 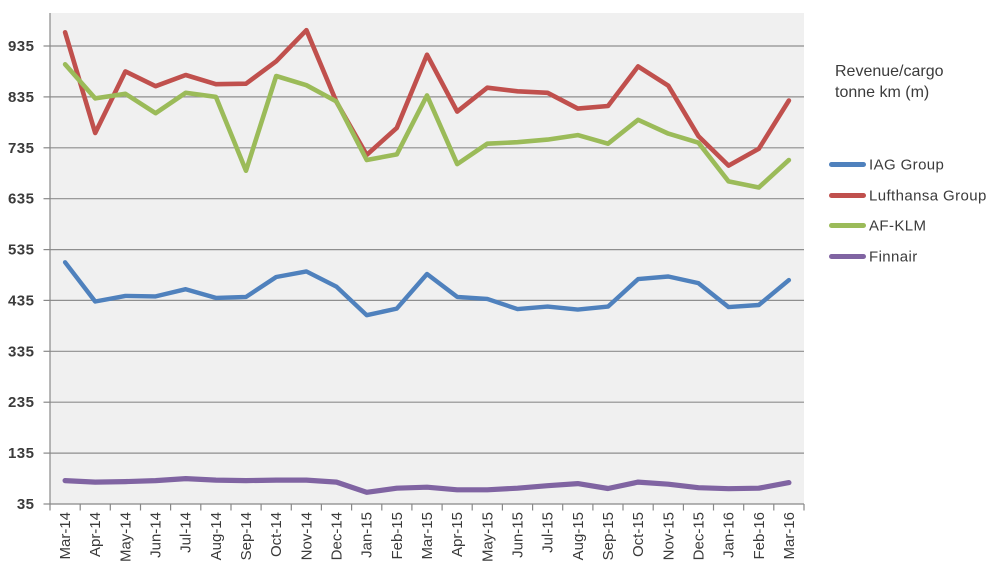 What do you see at coordinates (65, 536) in the screenshot?
I see `svg-text: Mar-14` at bounding box center [65, 536].